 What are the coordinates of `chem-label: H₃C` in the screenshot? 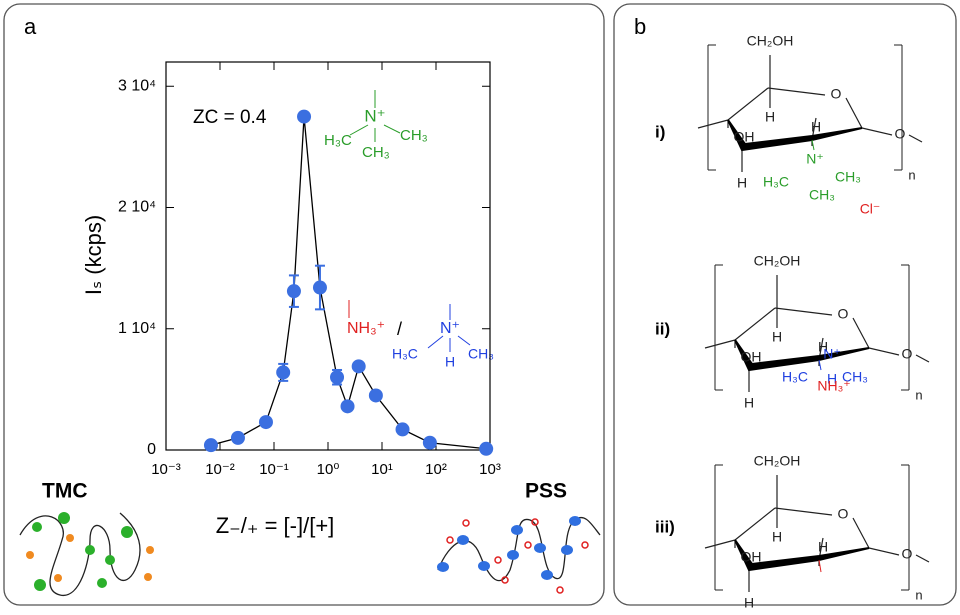 It's located at (776, 182).